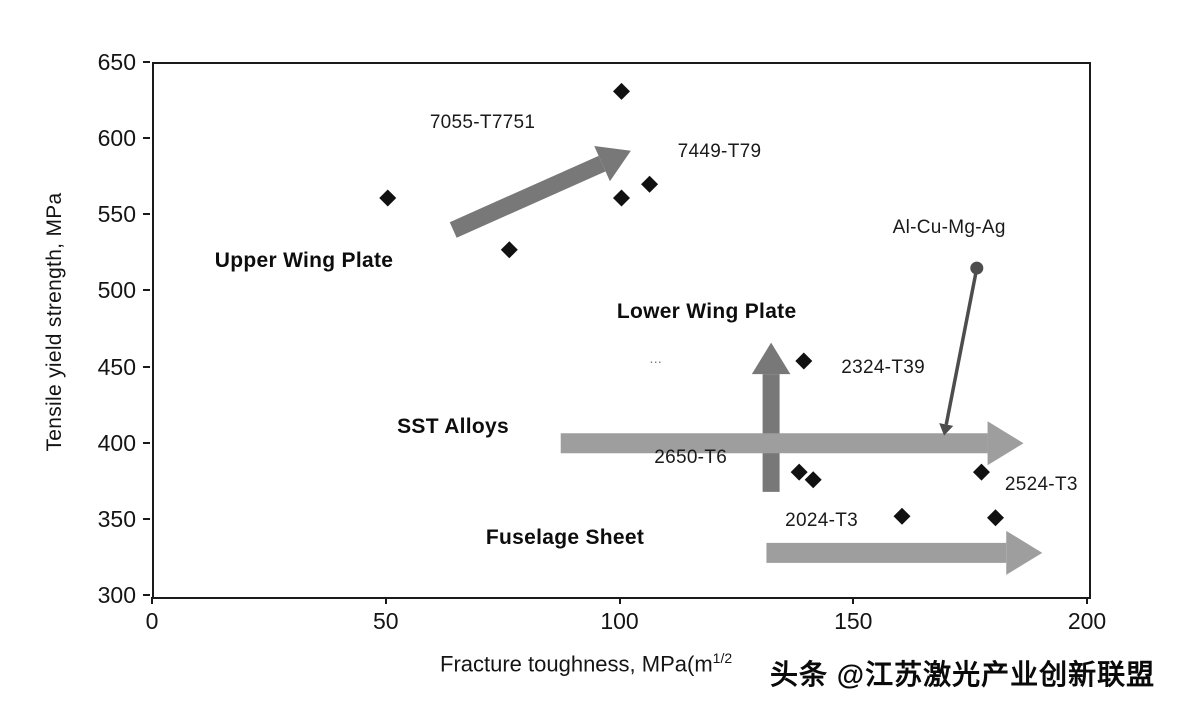 The image size is (1190, 712). What do you see at coordinates (963, 674) in the screenshot?
I see `watermark: 头条 @江苏激光产业创新联盟` at bounding box center [963, 674].